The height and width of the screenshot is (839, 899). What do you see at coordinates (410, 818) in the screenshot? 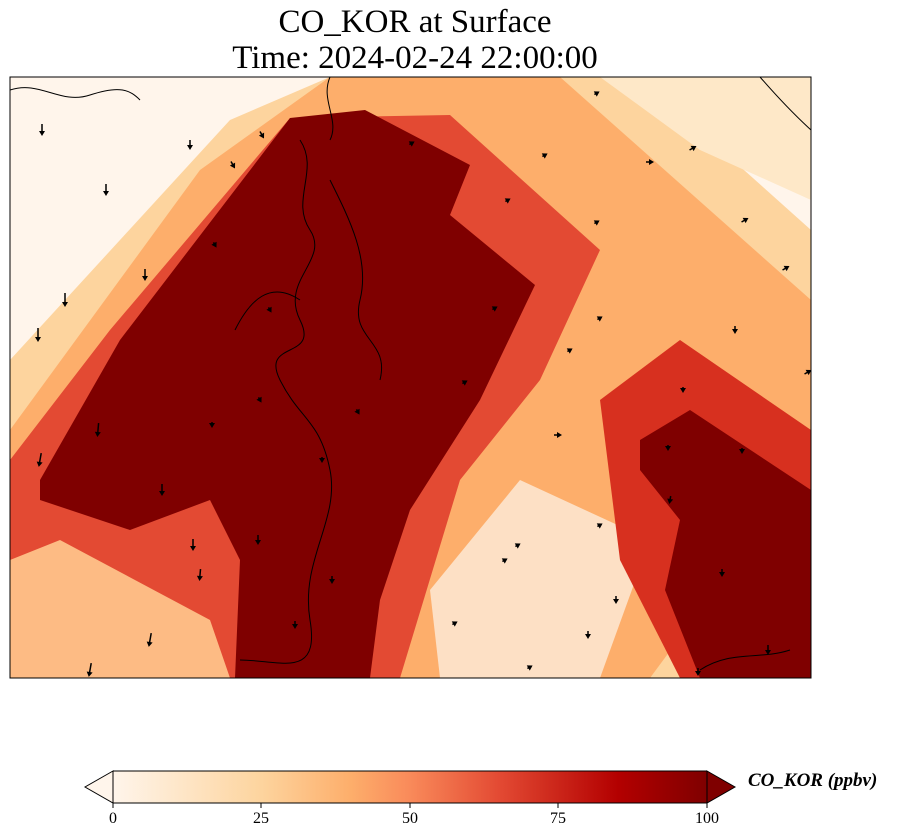
I see `colorbar-tick: 50` at bounding box center [410, 818].